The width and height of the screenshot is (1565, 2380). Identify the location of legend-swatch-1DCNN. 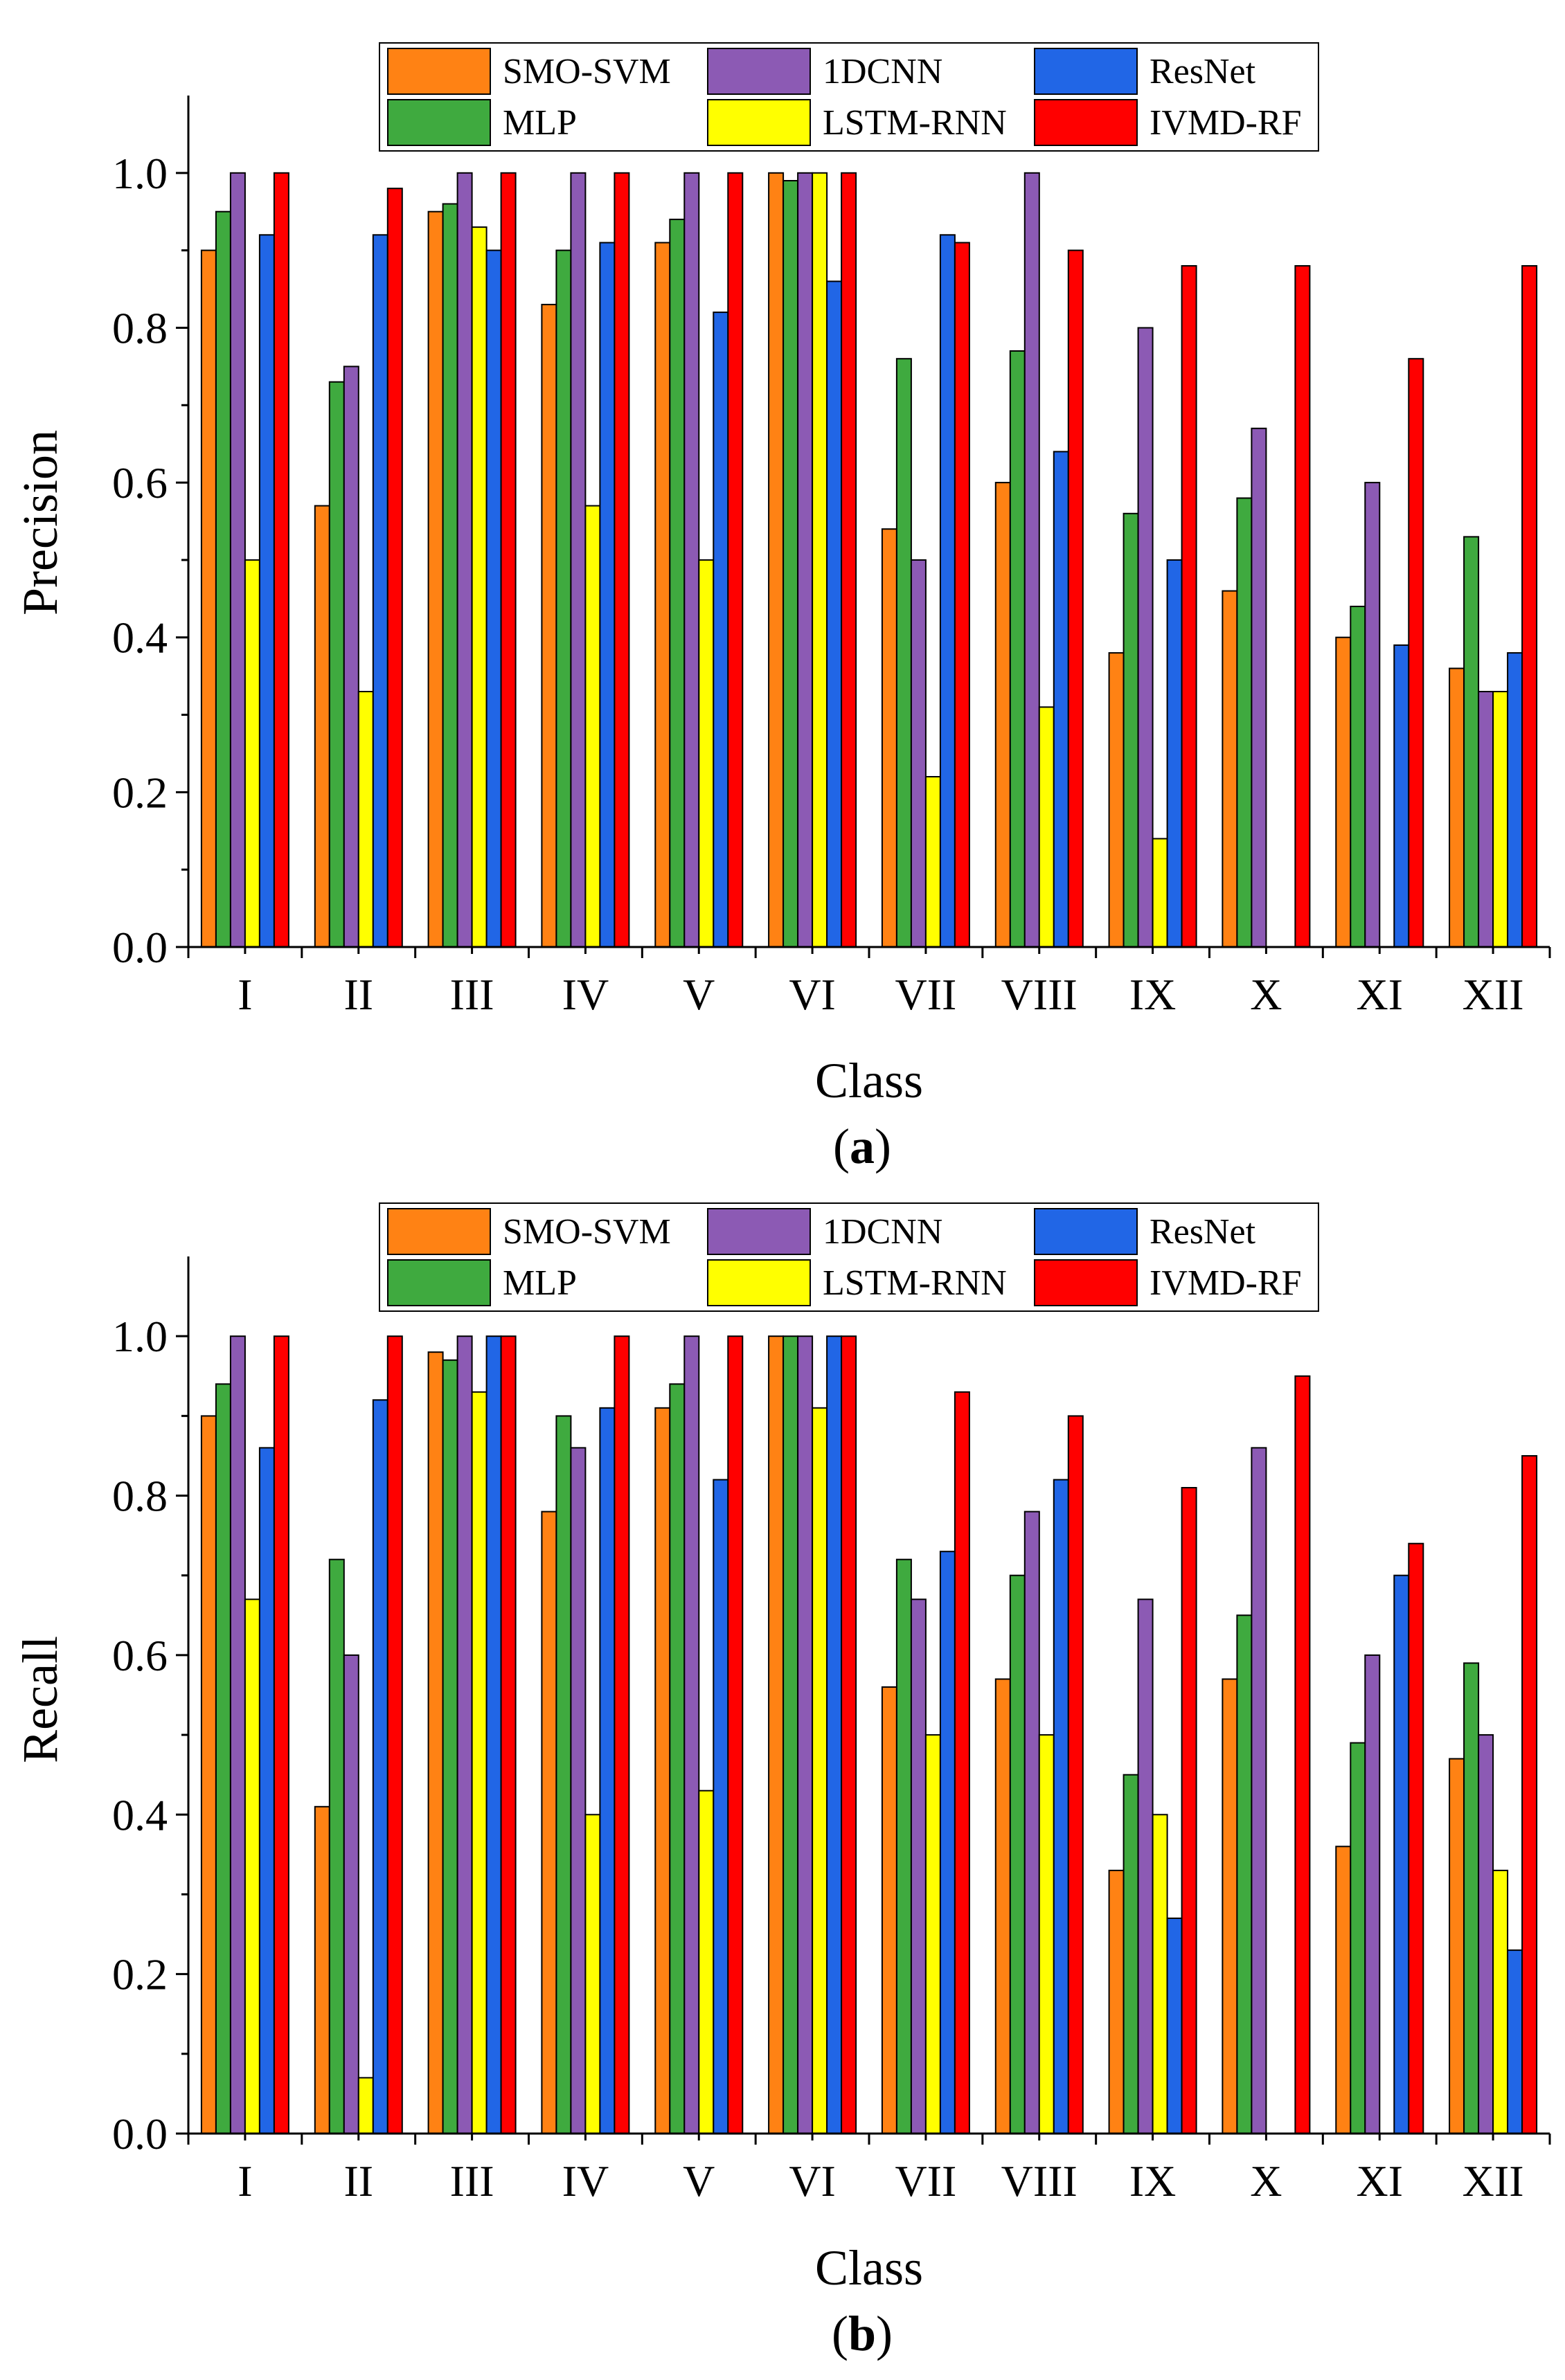
(759, 72).